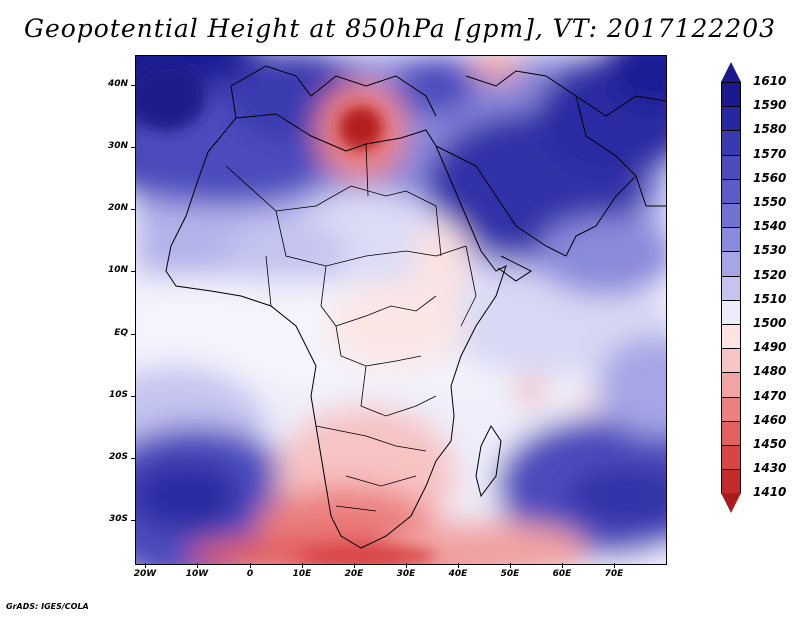 The image size is (800, 618). I want to click on colorbar-label: 1510, so click(770, 298).